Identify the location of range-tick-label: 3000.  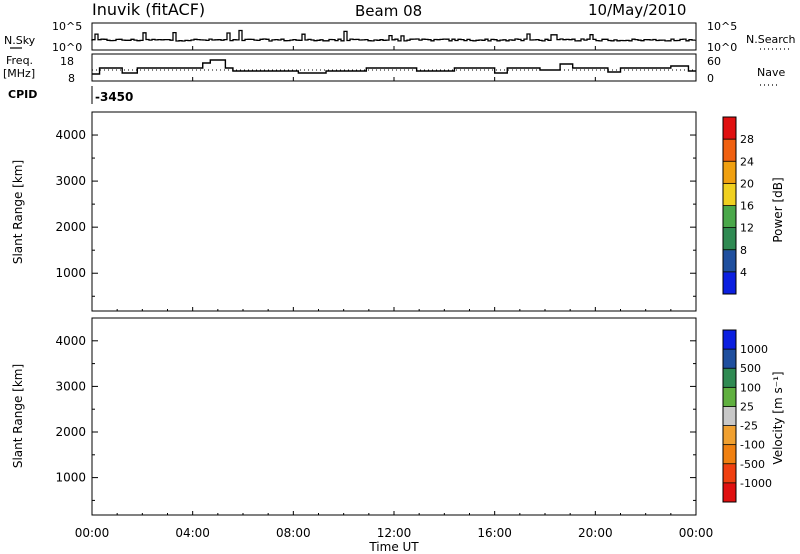
(70, 181).